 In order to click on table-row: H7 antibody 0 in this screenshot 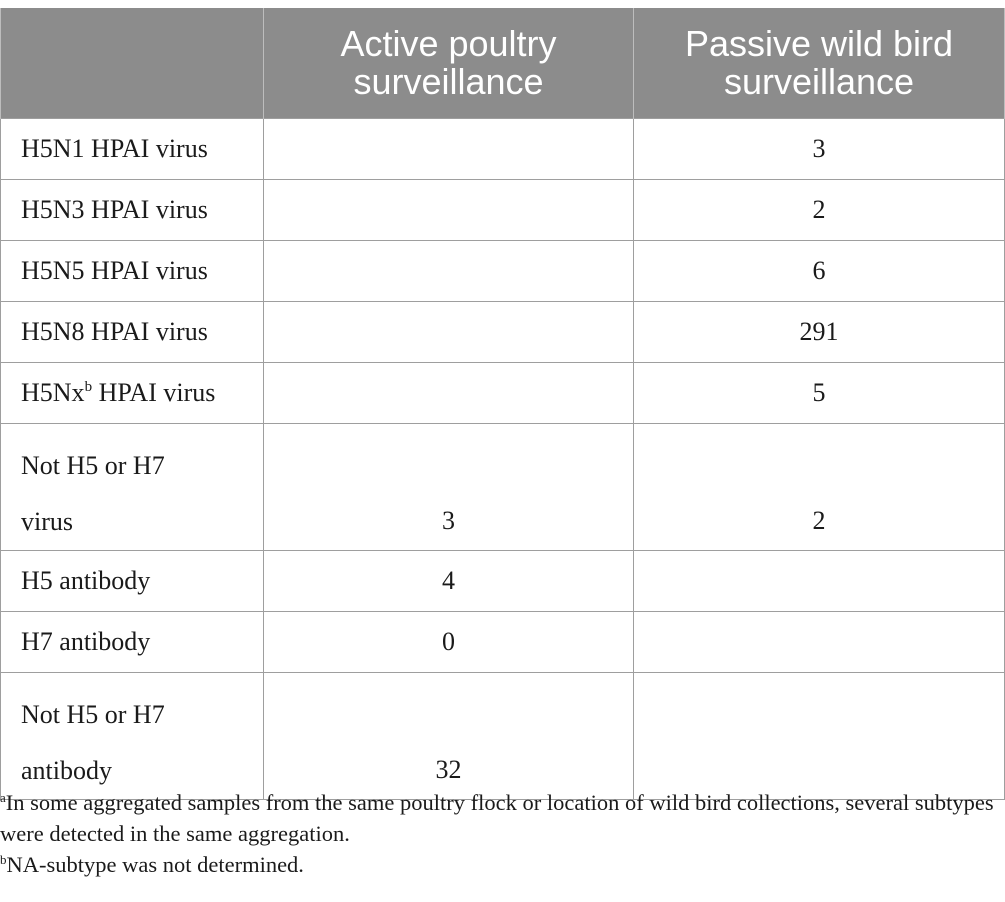, I will do `click(502, 642)`.